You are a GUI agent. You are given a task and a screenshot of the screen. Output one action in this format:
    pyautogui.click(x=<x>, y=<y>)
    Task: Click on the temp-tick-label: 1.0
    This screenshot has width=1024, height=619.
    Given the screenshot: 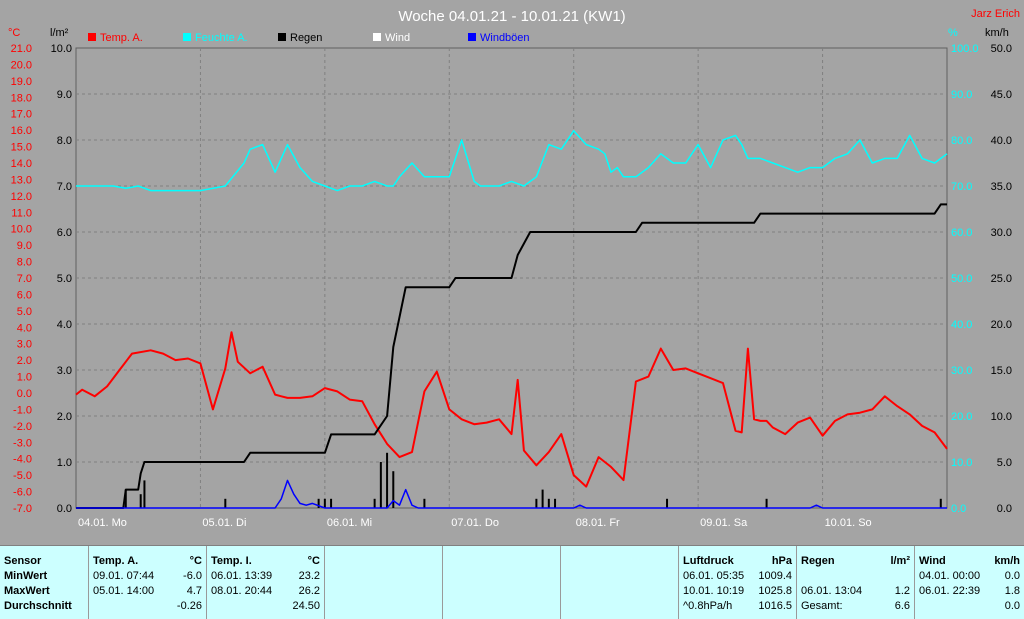 What is the action you would take?
    pyautogui.click(x=24, y=378)
    